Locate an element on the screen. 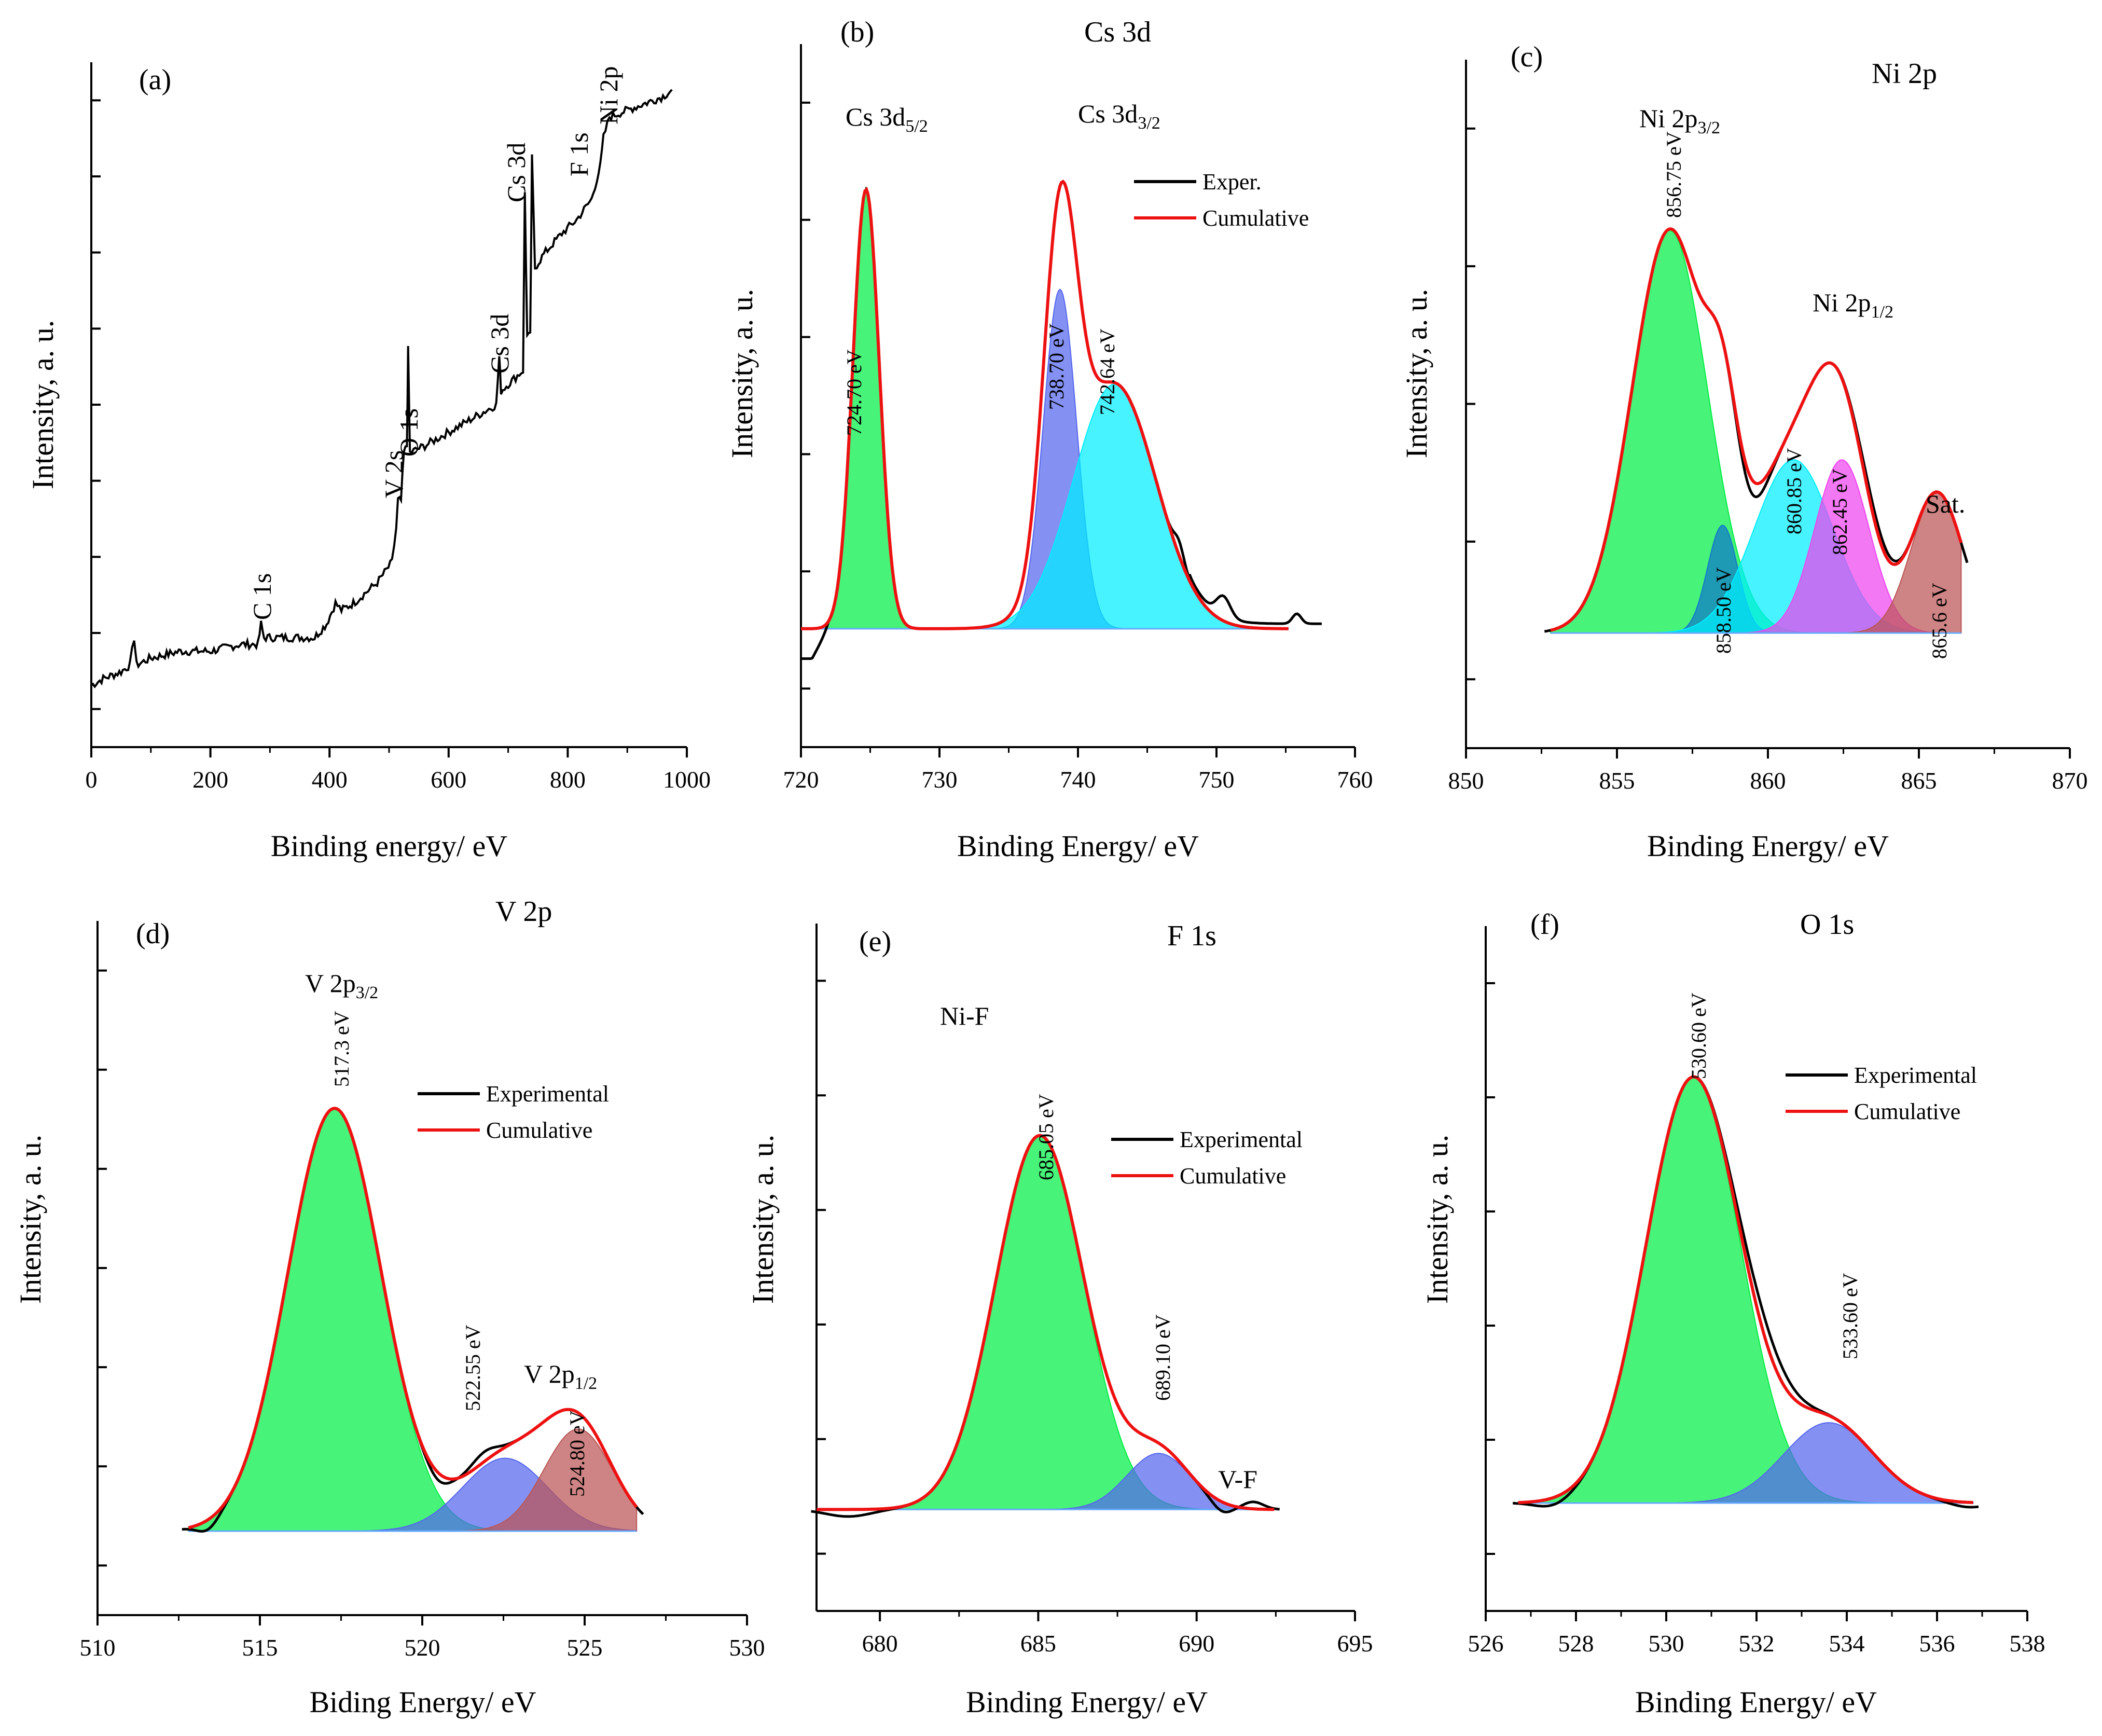 This screenshot has width=2102, height=1736. panel-f-x-ticks: 526 528 530 532 534 536 538 is located at coordinates (1756, 1634).